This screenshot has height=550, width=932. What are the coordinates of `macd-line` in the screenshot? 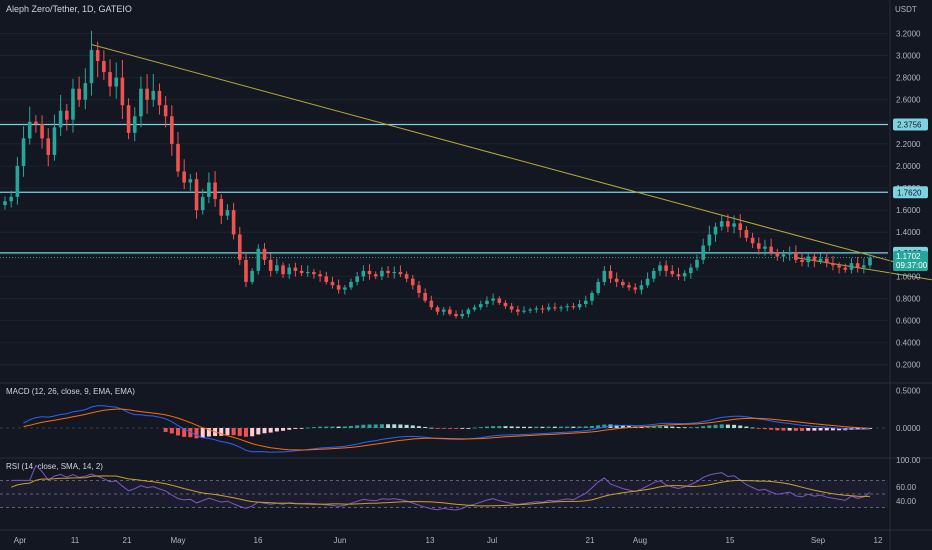 It's located at (447, 429).